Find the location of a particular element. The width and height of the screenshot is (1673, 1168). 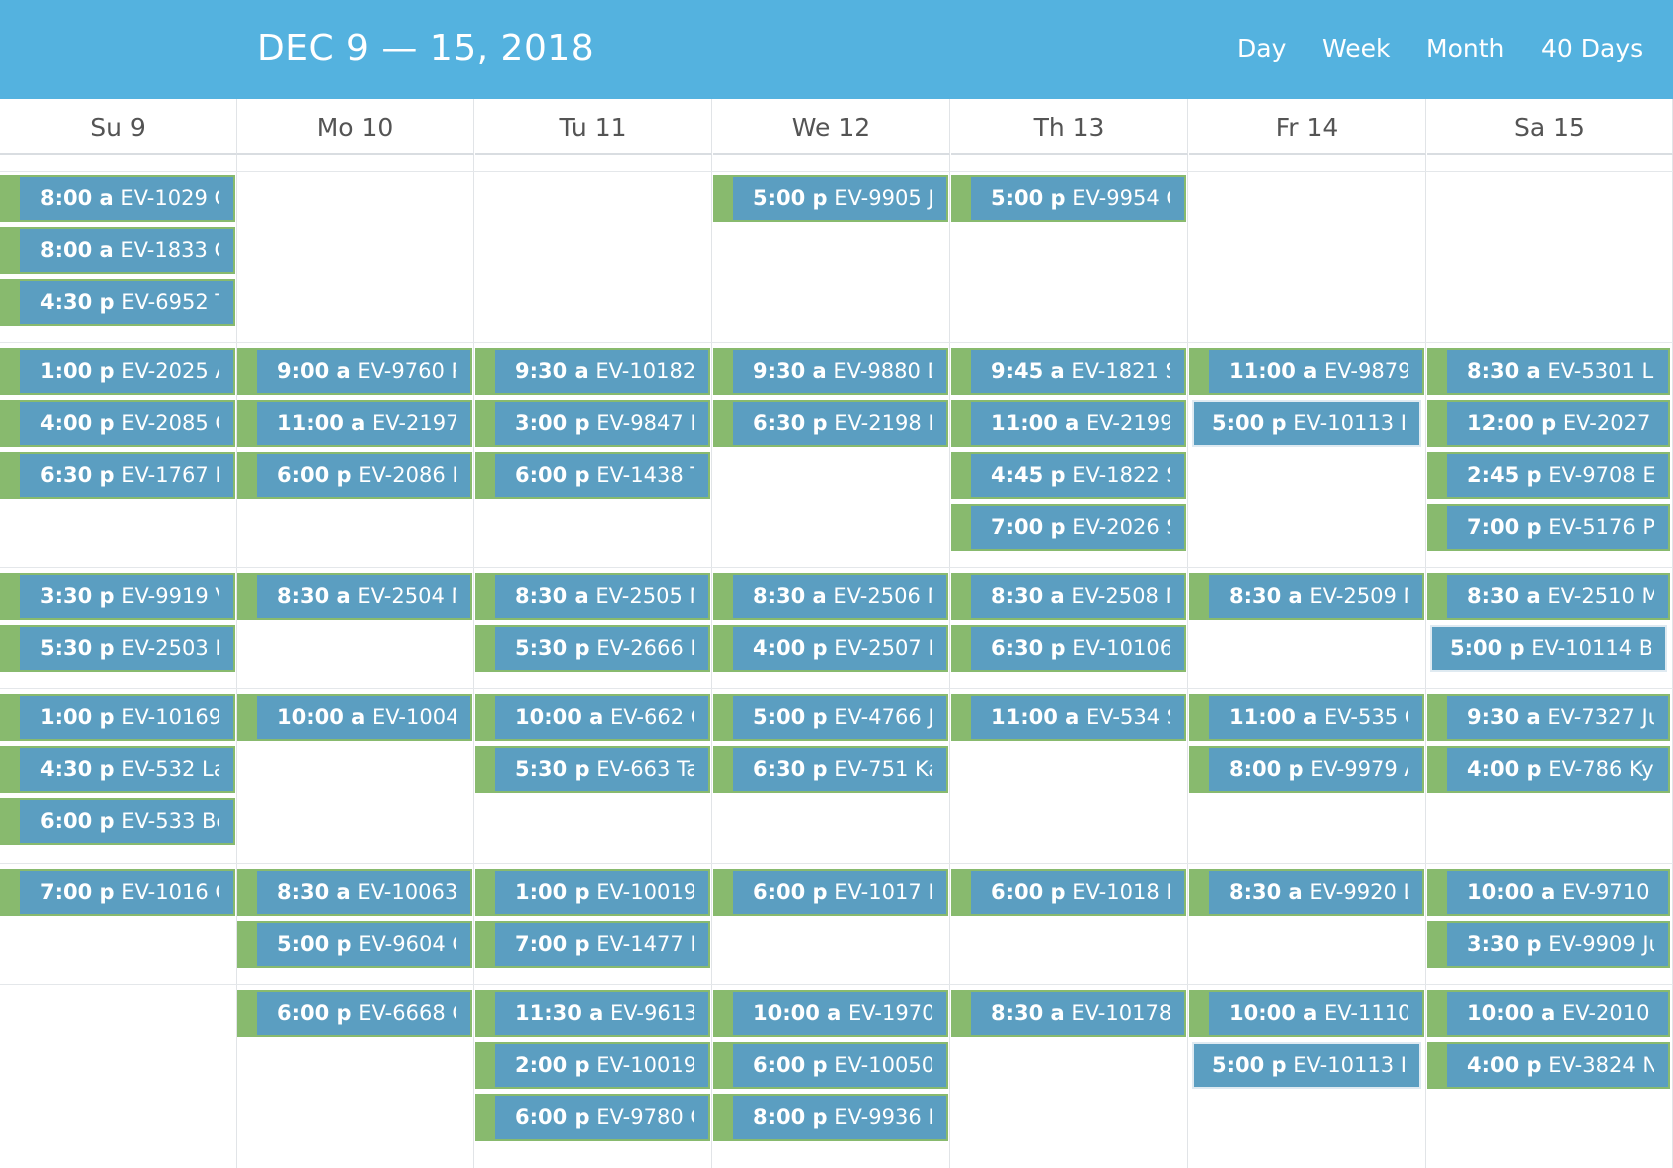

calendar-event: 11:00 a EV-2199 A is located at coordinates (1068, 423).